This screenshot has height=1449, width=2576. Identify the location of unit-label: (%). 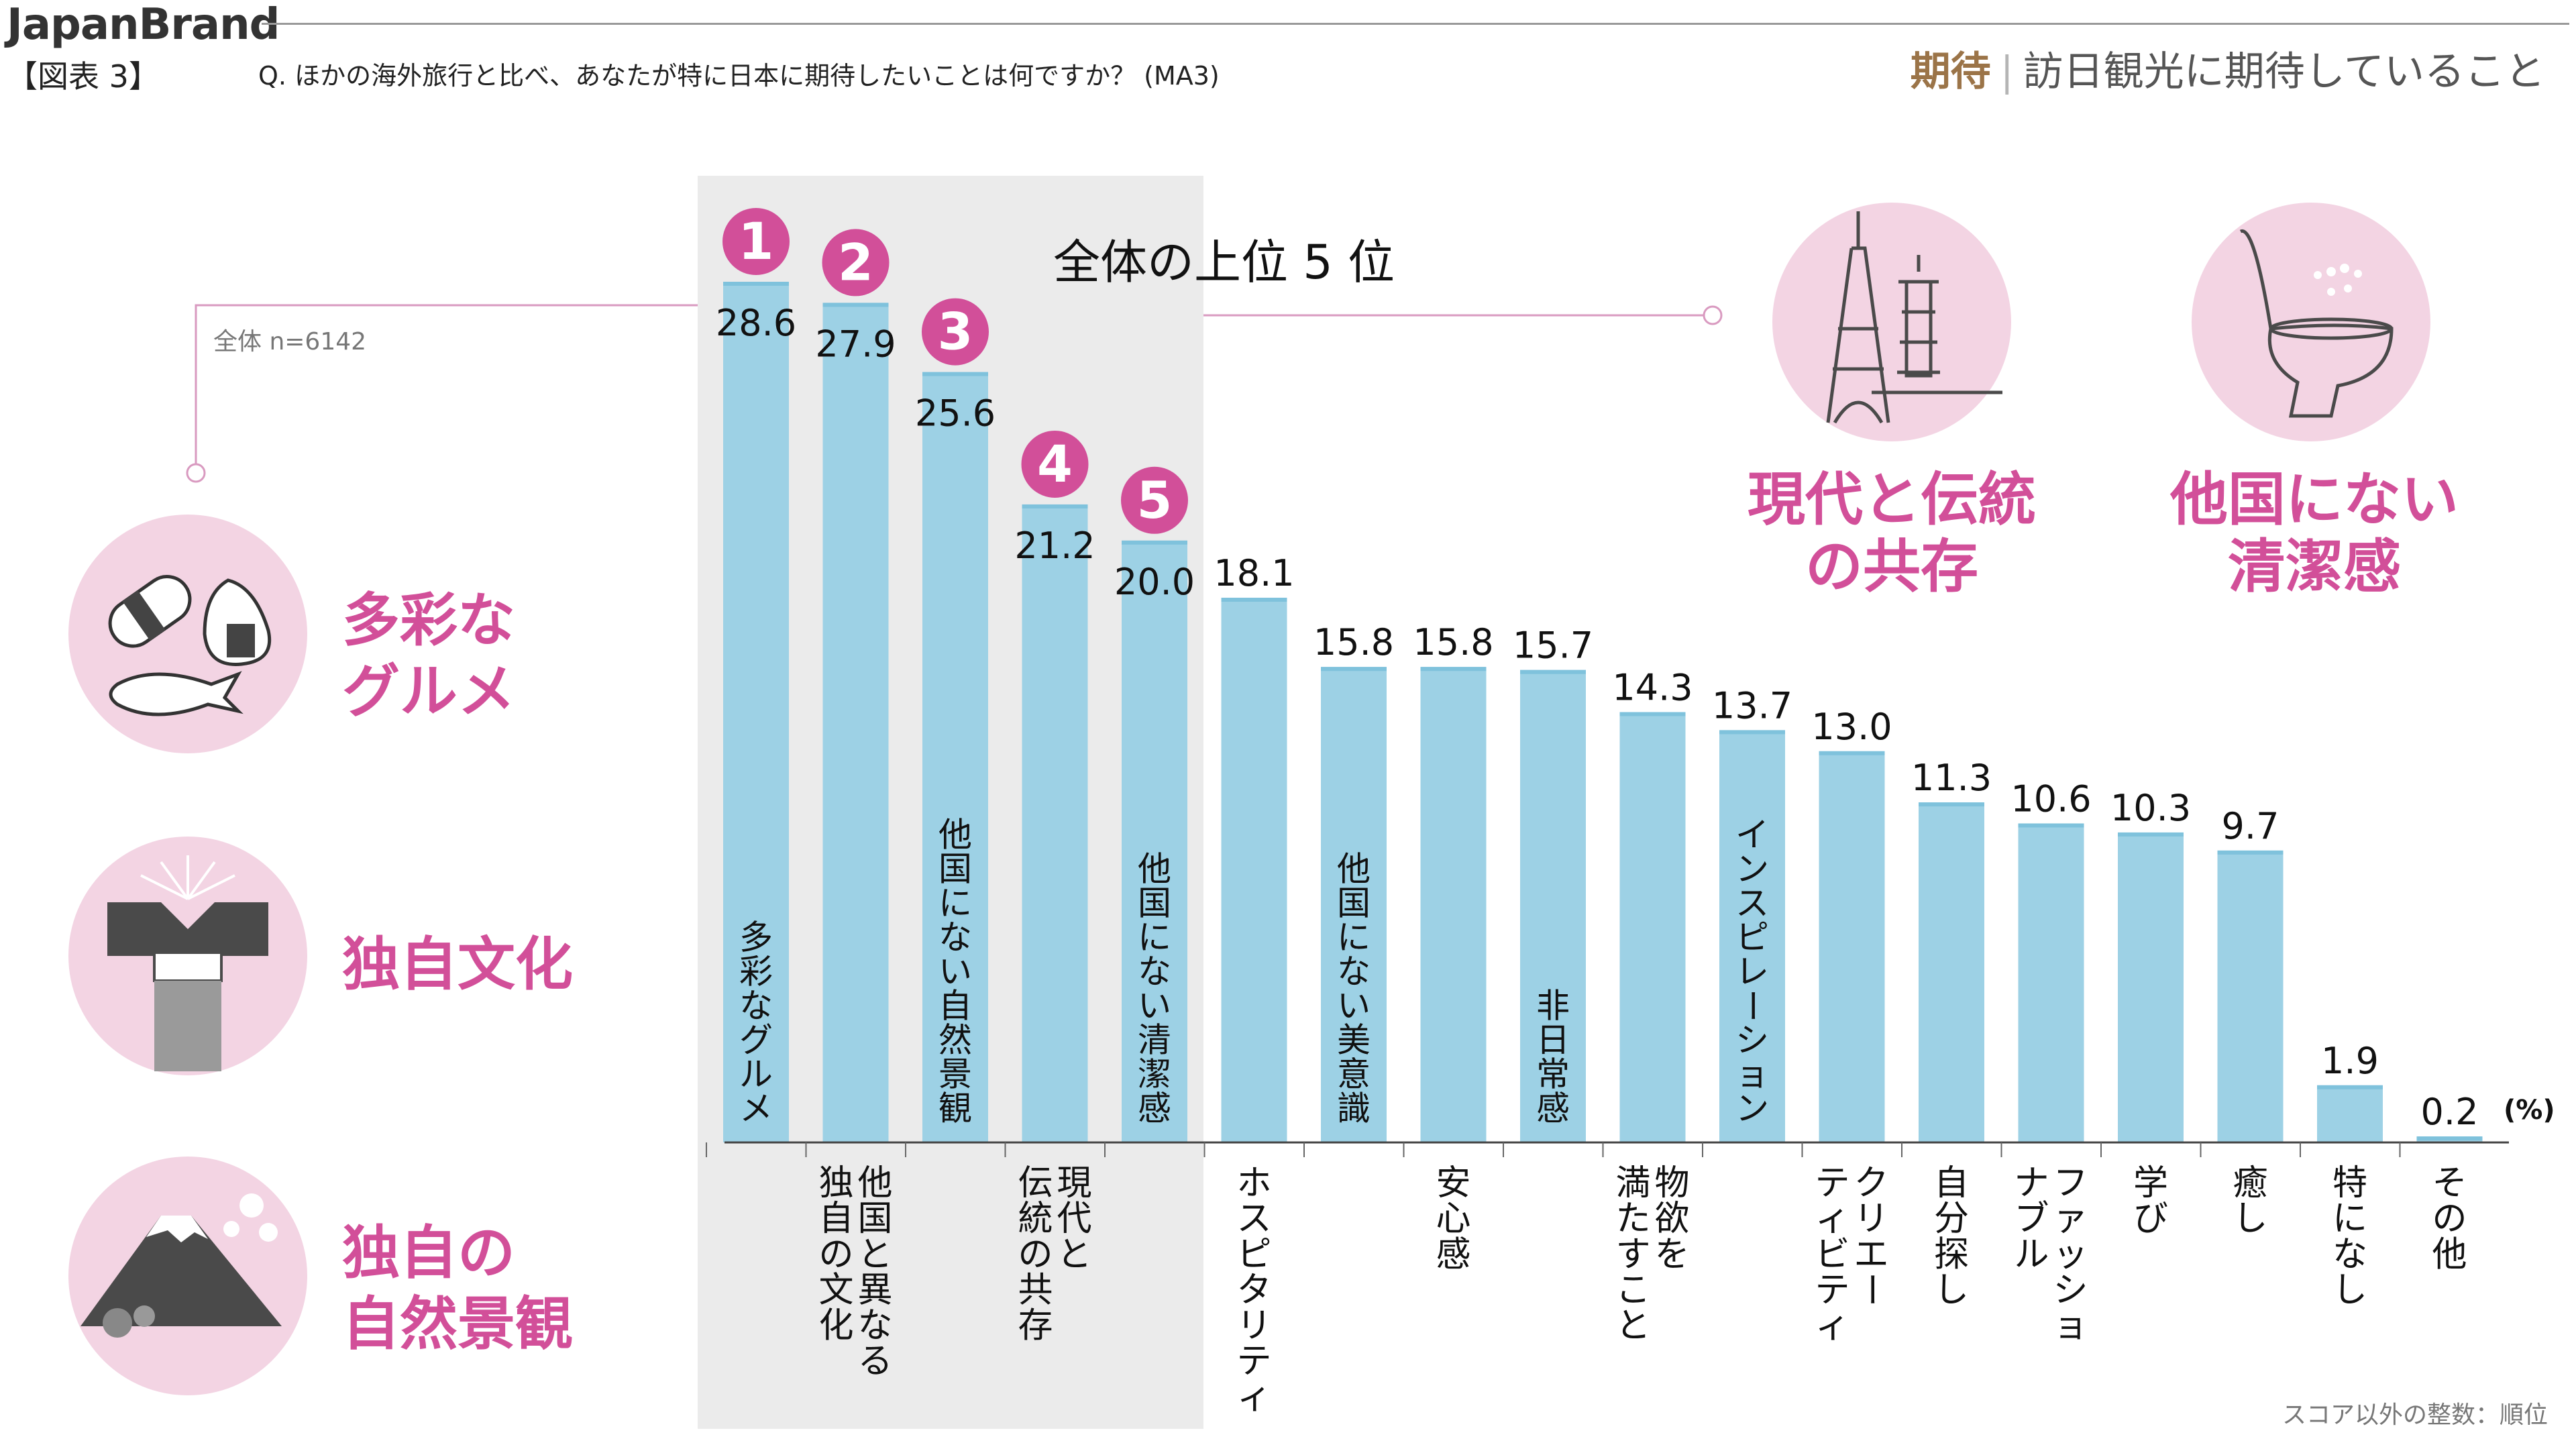
(2529, 1110).